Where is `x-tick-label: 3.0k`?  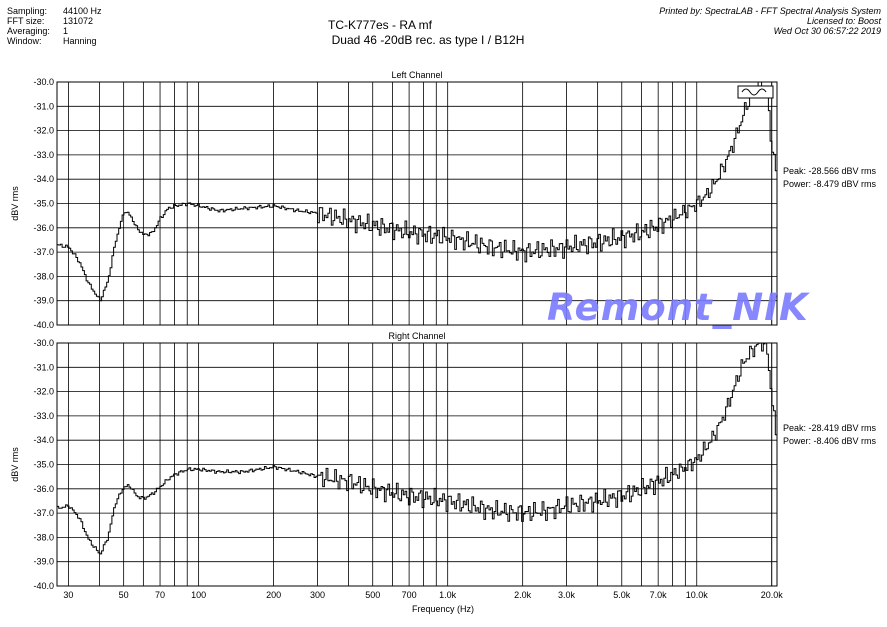
x-tick-label: 3.0k is located at coordinates (567, 595).